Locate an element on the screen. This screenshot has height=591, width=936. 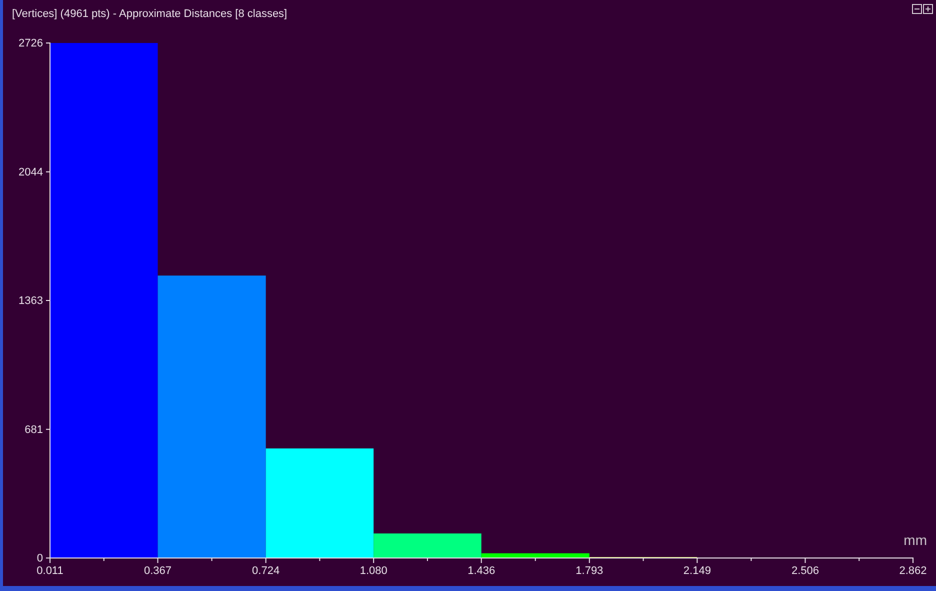
x-tick-label: 2.506 is located at coordinates (805, 570).